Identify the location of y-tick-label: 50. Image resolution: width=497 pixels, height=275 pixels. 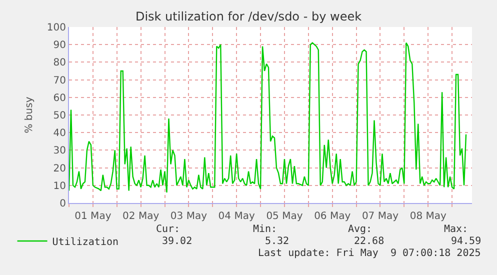
(59, 116).